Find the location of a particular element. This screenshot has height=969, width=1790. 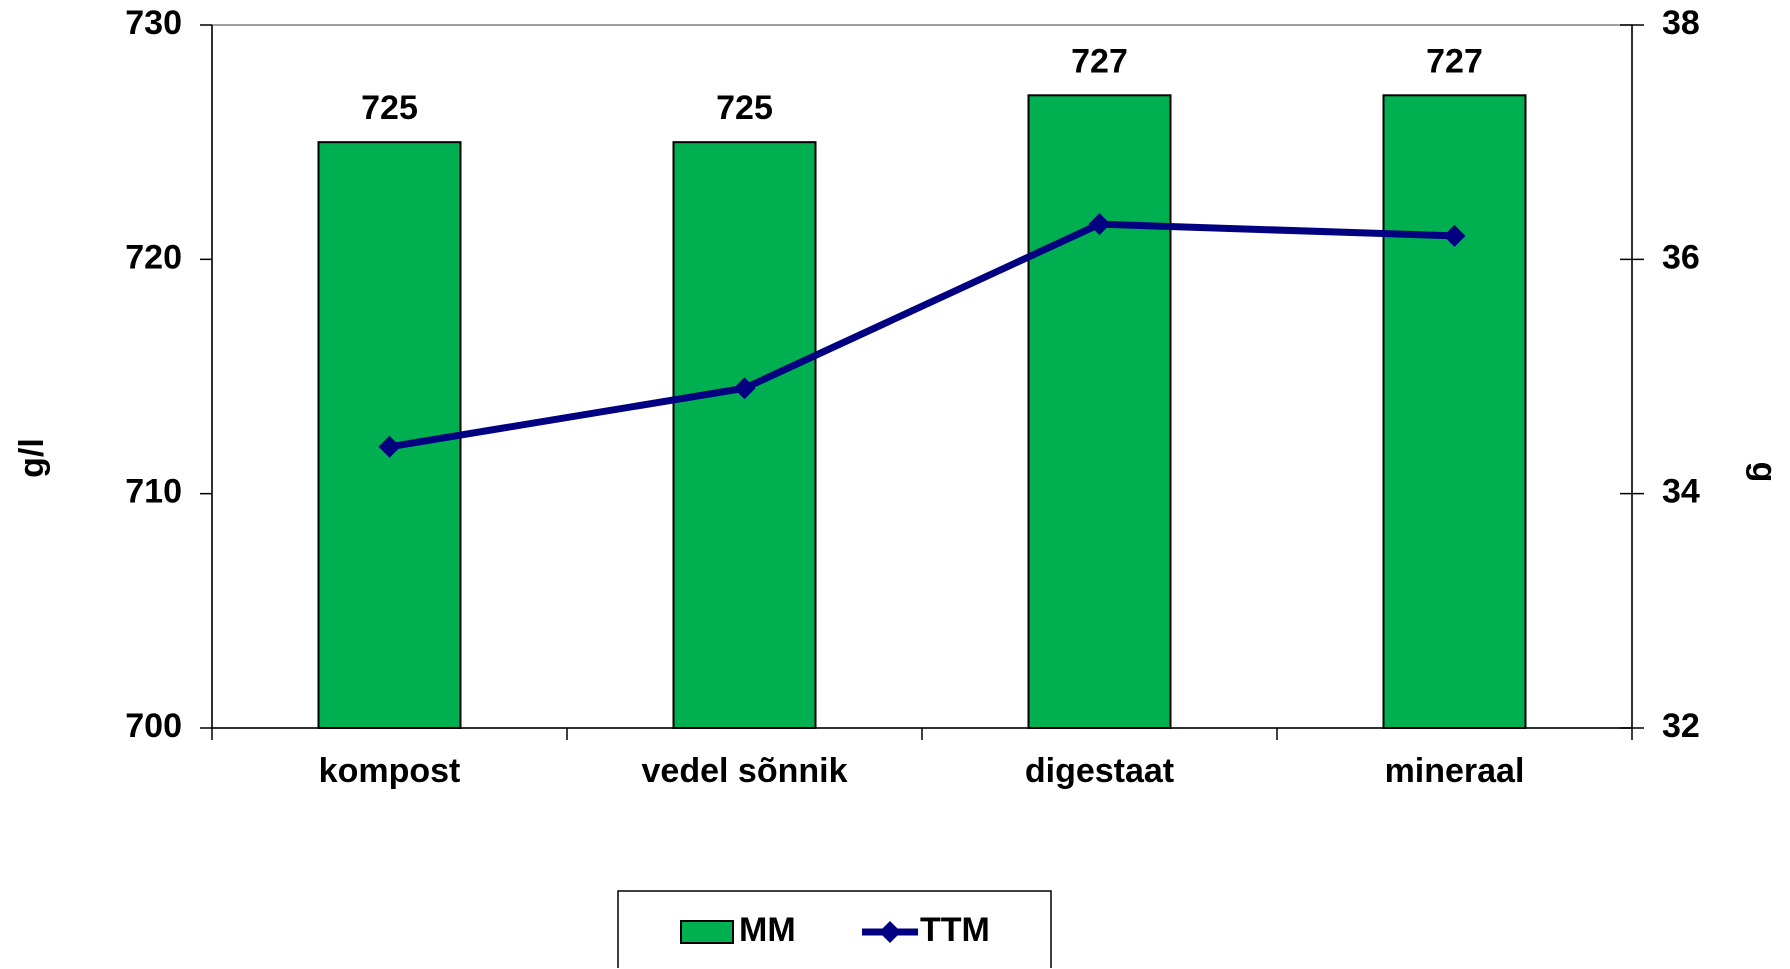

y2-tick-label: 38 is located at coordinates (1681, 23).